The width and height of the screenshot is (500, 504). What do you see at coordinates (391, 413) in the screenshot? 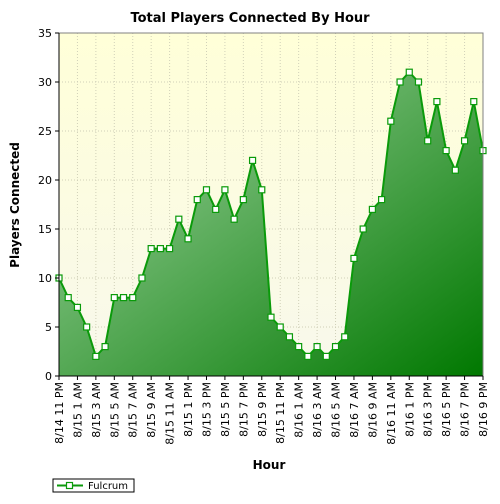
I see `x-tick-label: 8/16 11 AM` at bounding box center [391, 413].